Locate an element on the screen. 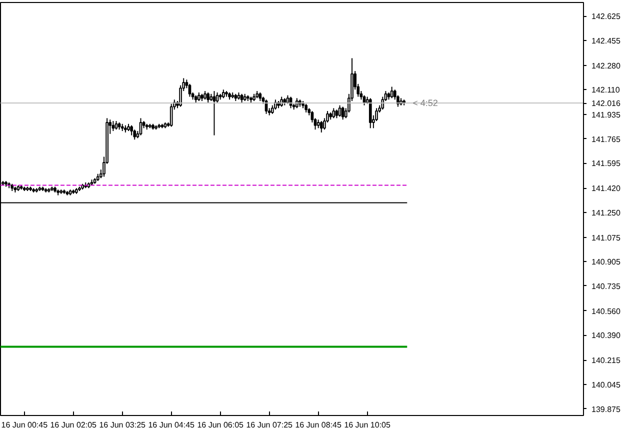  y-tick-label: 140.735 is located at coordinates (606, 286).